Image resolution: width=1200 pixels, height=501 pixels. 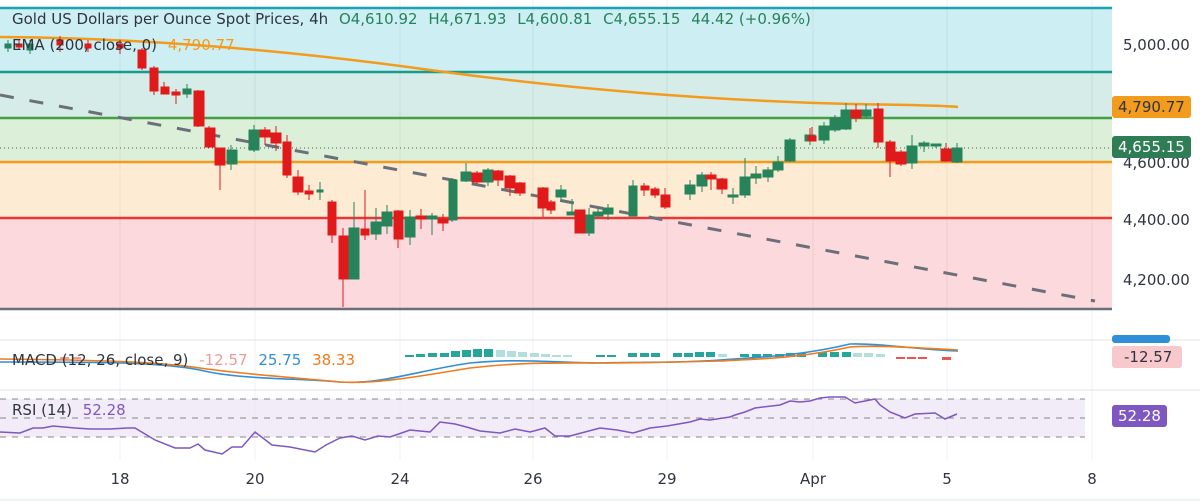 What do you see at coordinates (667, 479) in the screenshot?
I see `time-label-29: 29` at bounding box center [667, 479].